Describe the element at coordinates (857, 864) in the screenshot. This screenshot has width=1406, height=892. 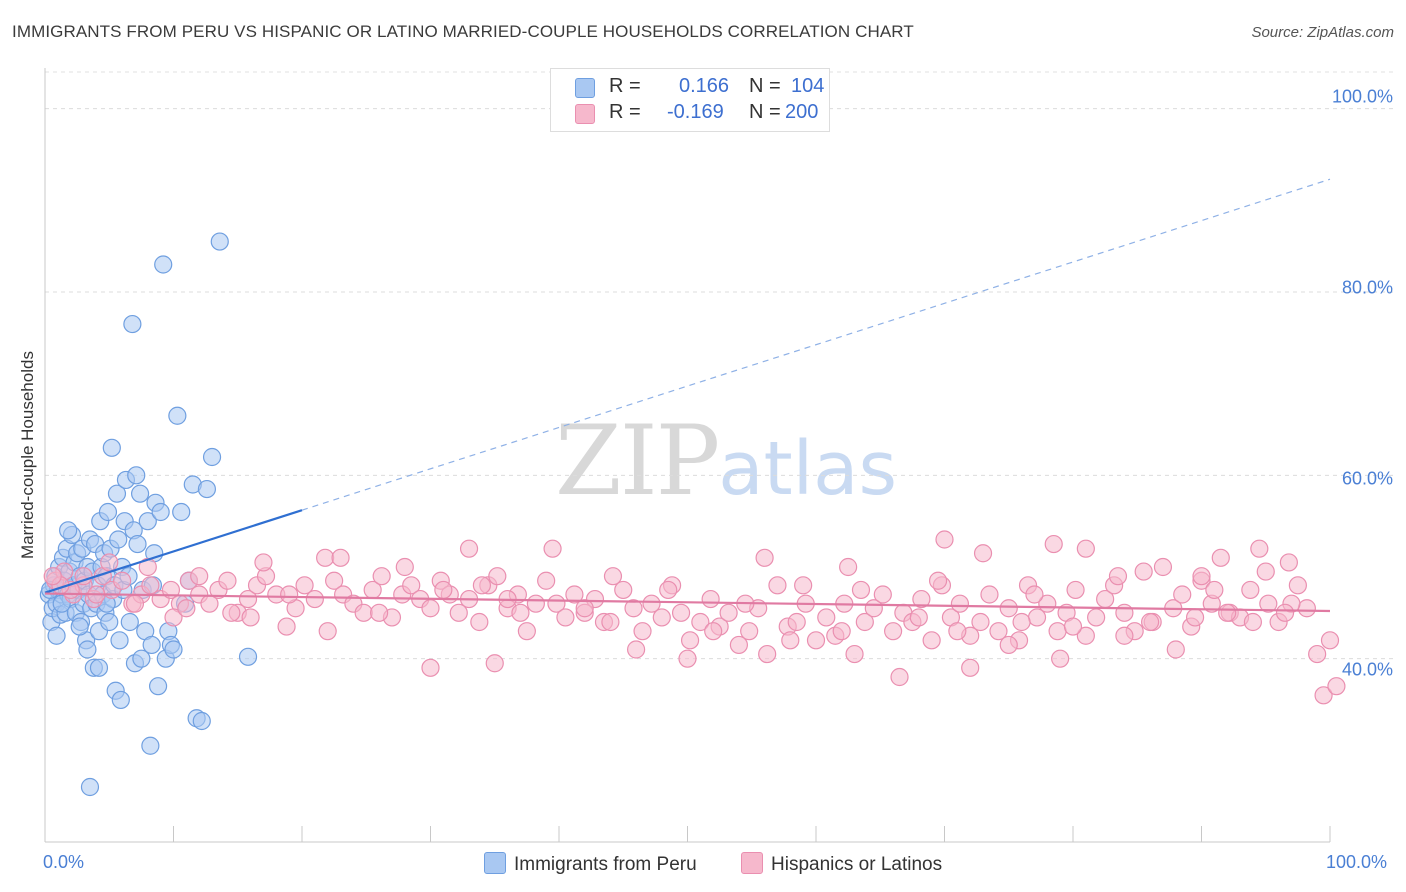
I see `series-name-hispanic: Hispanics or Latinos` at that location.